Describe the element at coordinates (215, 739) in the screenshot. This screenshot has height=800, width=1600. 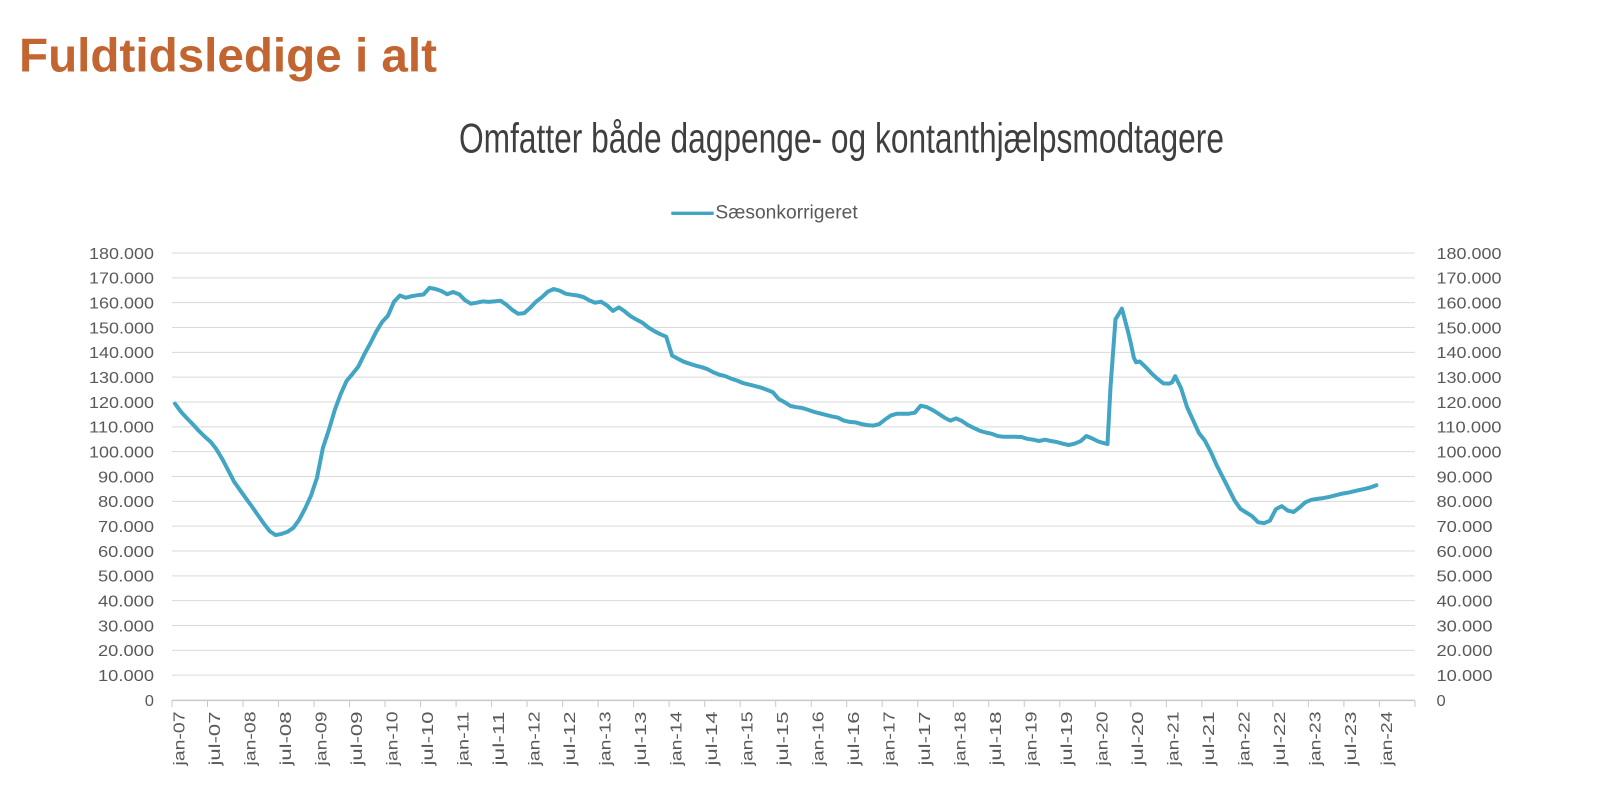
I see `svg-text: jul-07` at that location.